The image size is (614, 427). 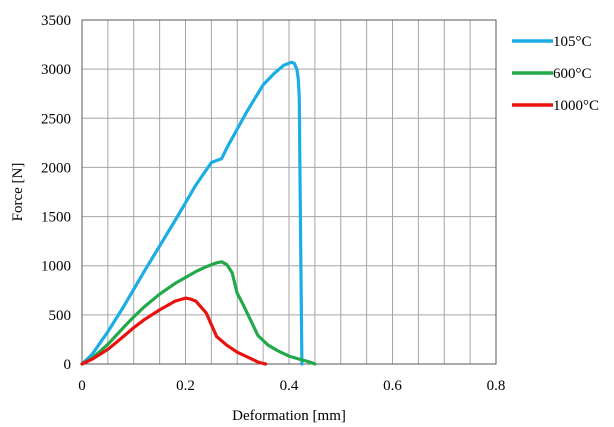 I want to click on legend-label-0: 105°C, so click(x=572, y=42).